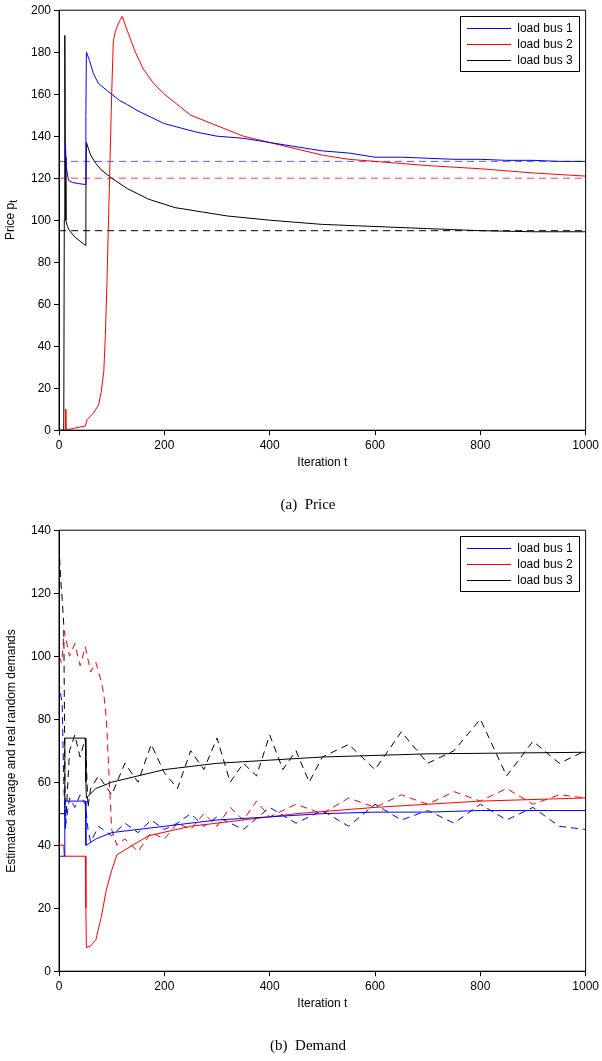 The height and width of the screenshot is (1061, 602). What do you see at coordinates (11, 750) in the screenshot?
I see `y-axis-title: Estimated average and real random demands` at bounding box center [11, 750].